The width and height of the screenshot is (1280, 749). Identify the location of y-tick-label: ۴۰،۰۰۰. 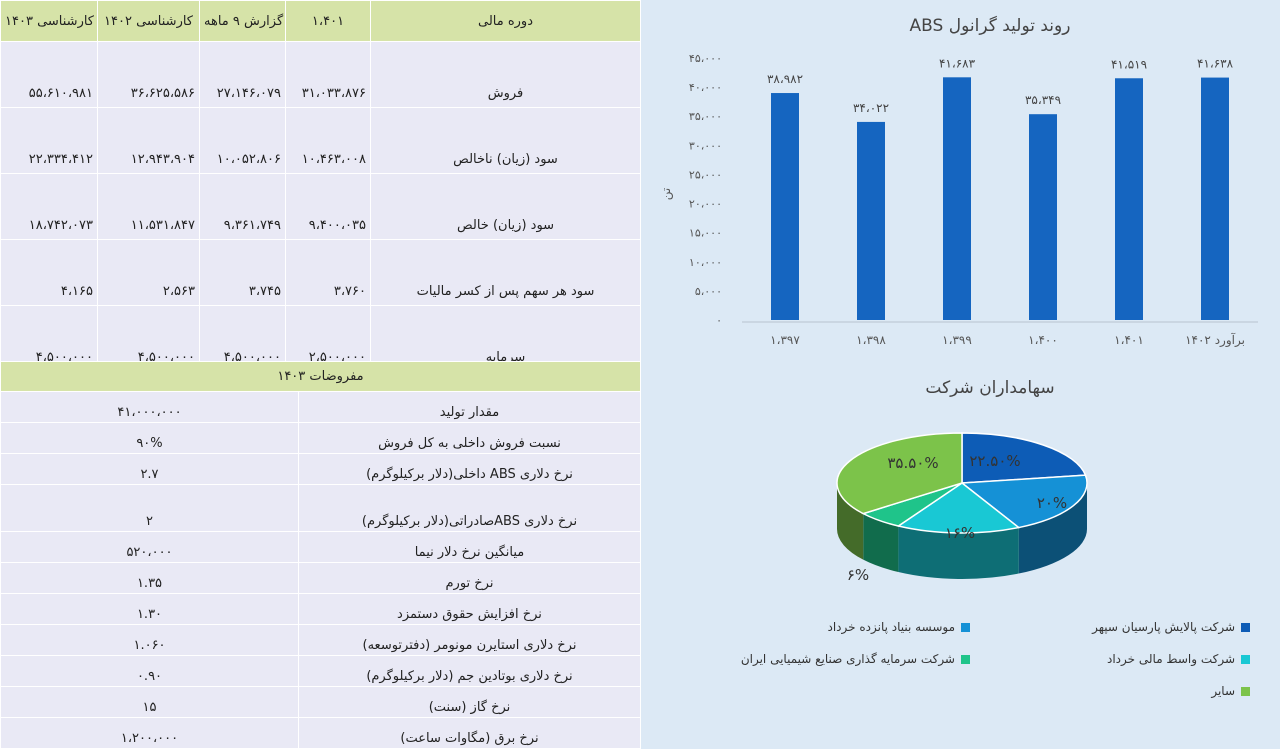
(705, 87).